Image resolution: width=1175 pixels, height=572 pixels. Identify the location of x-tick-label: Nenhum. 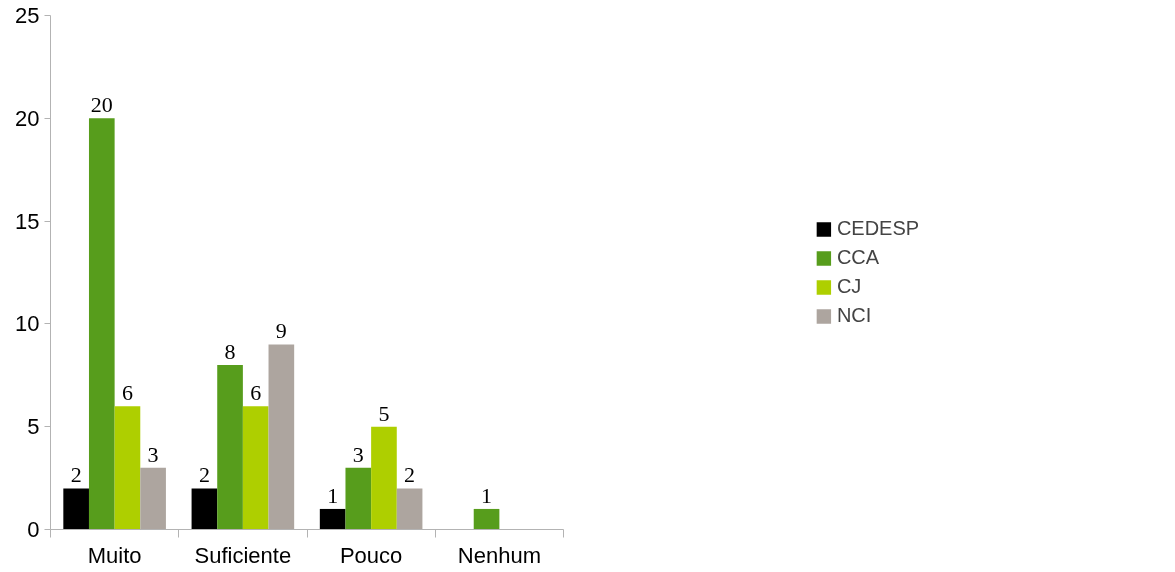
(499, 555).